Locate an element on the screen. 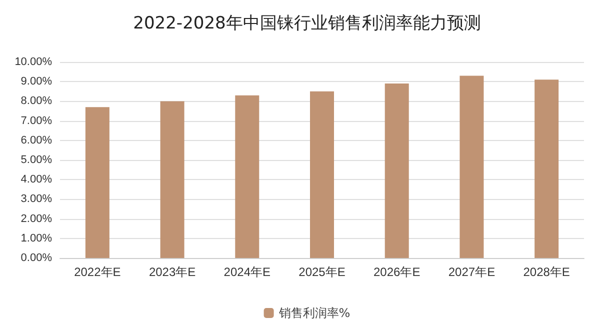  chart-title: 2022-2028年中国铼行业销售利润率能力预测 is located at coordinates (307, 24).